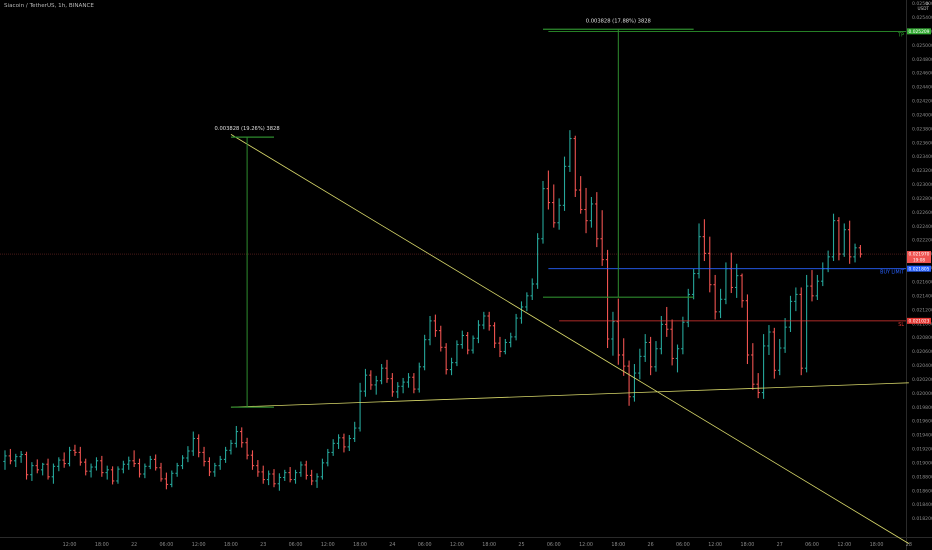  I want to click on x-tick-label: 27, so click(780, 545).